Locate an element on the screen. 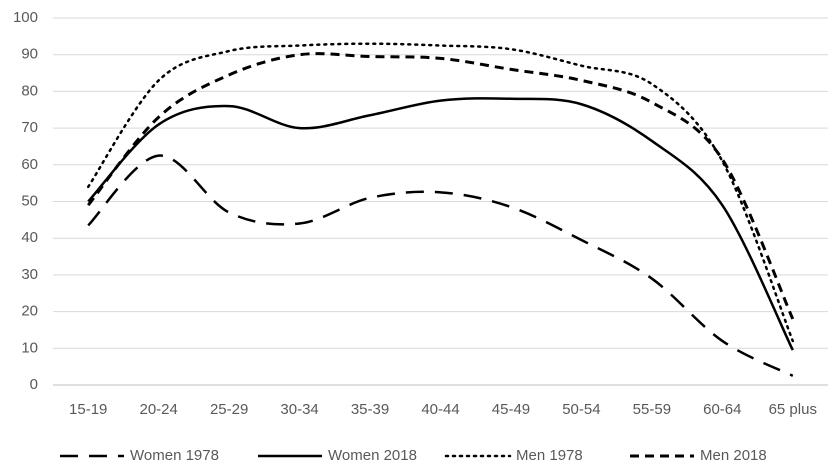 The height and width of the screenshot is (468, 830). y-tick-label: 10 is located at coordinates (29, 347).